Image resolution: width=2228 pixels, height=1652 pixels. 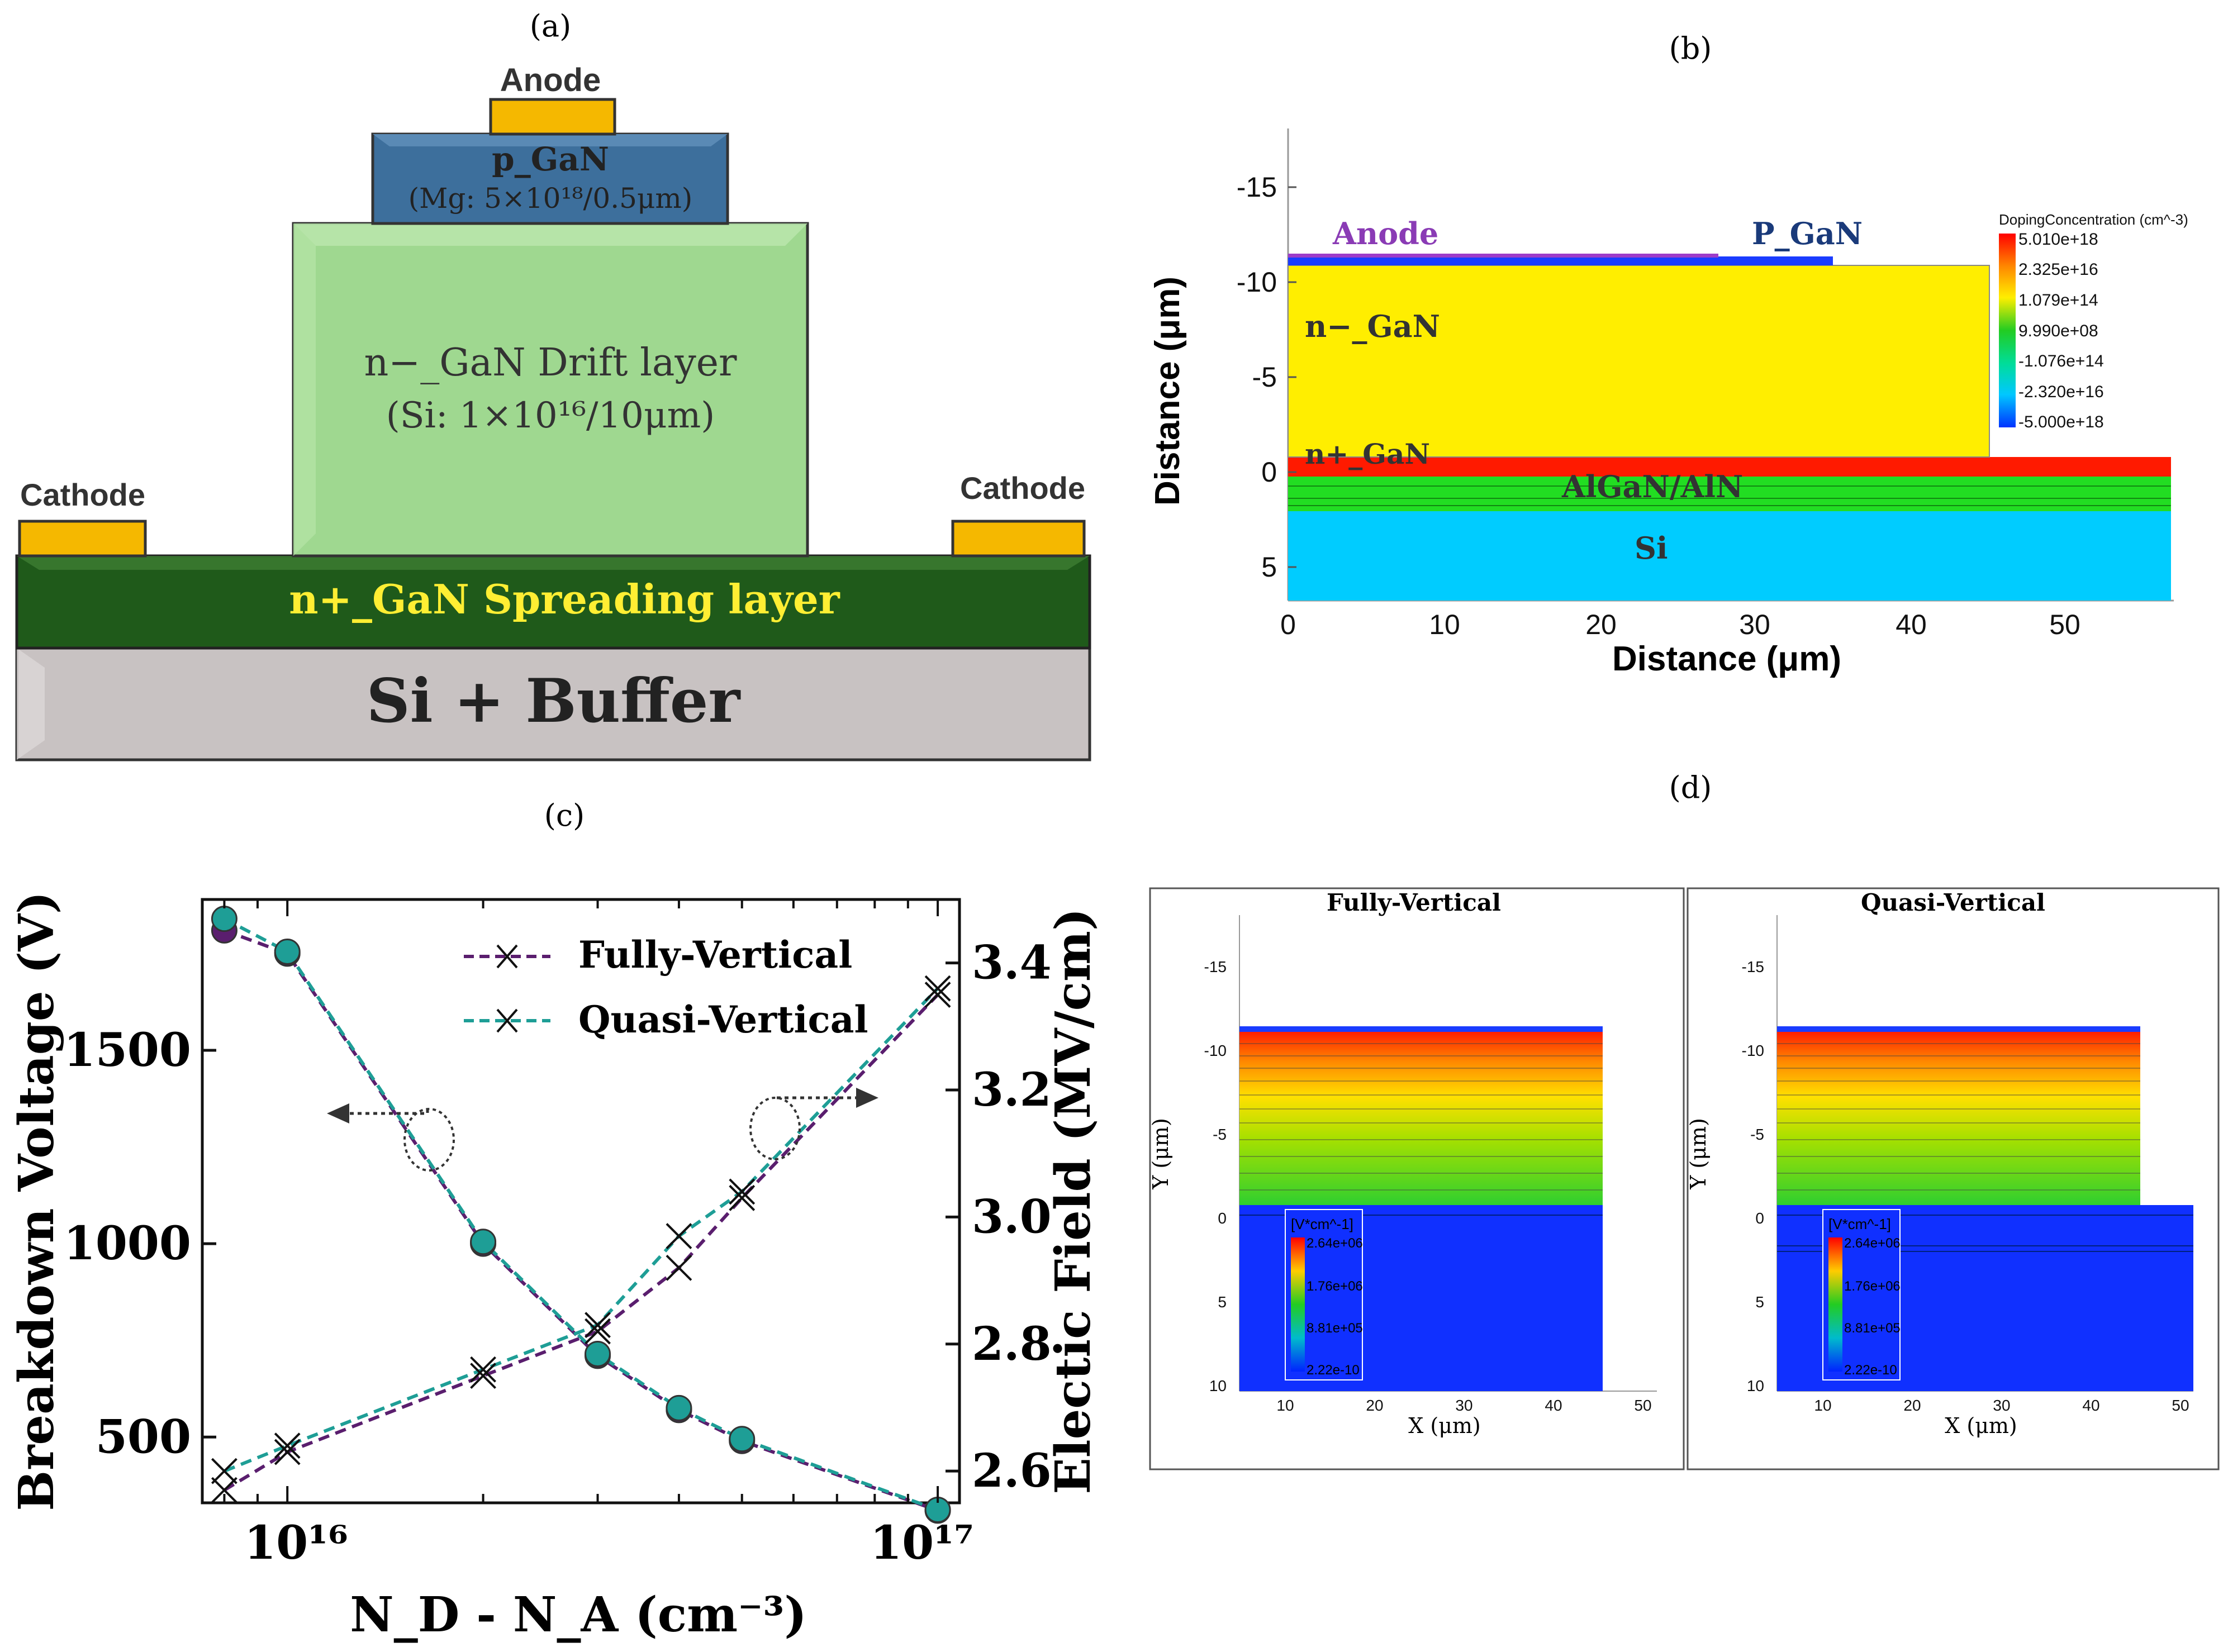 I want to click on d-right-ytick: 10, so click(x=1756, y=1385).